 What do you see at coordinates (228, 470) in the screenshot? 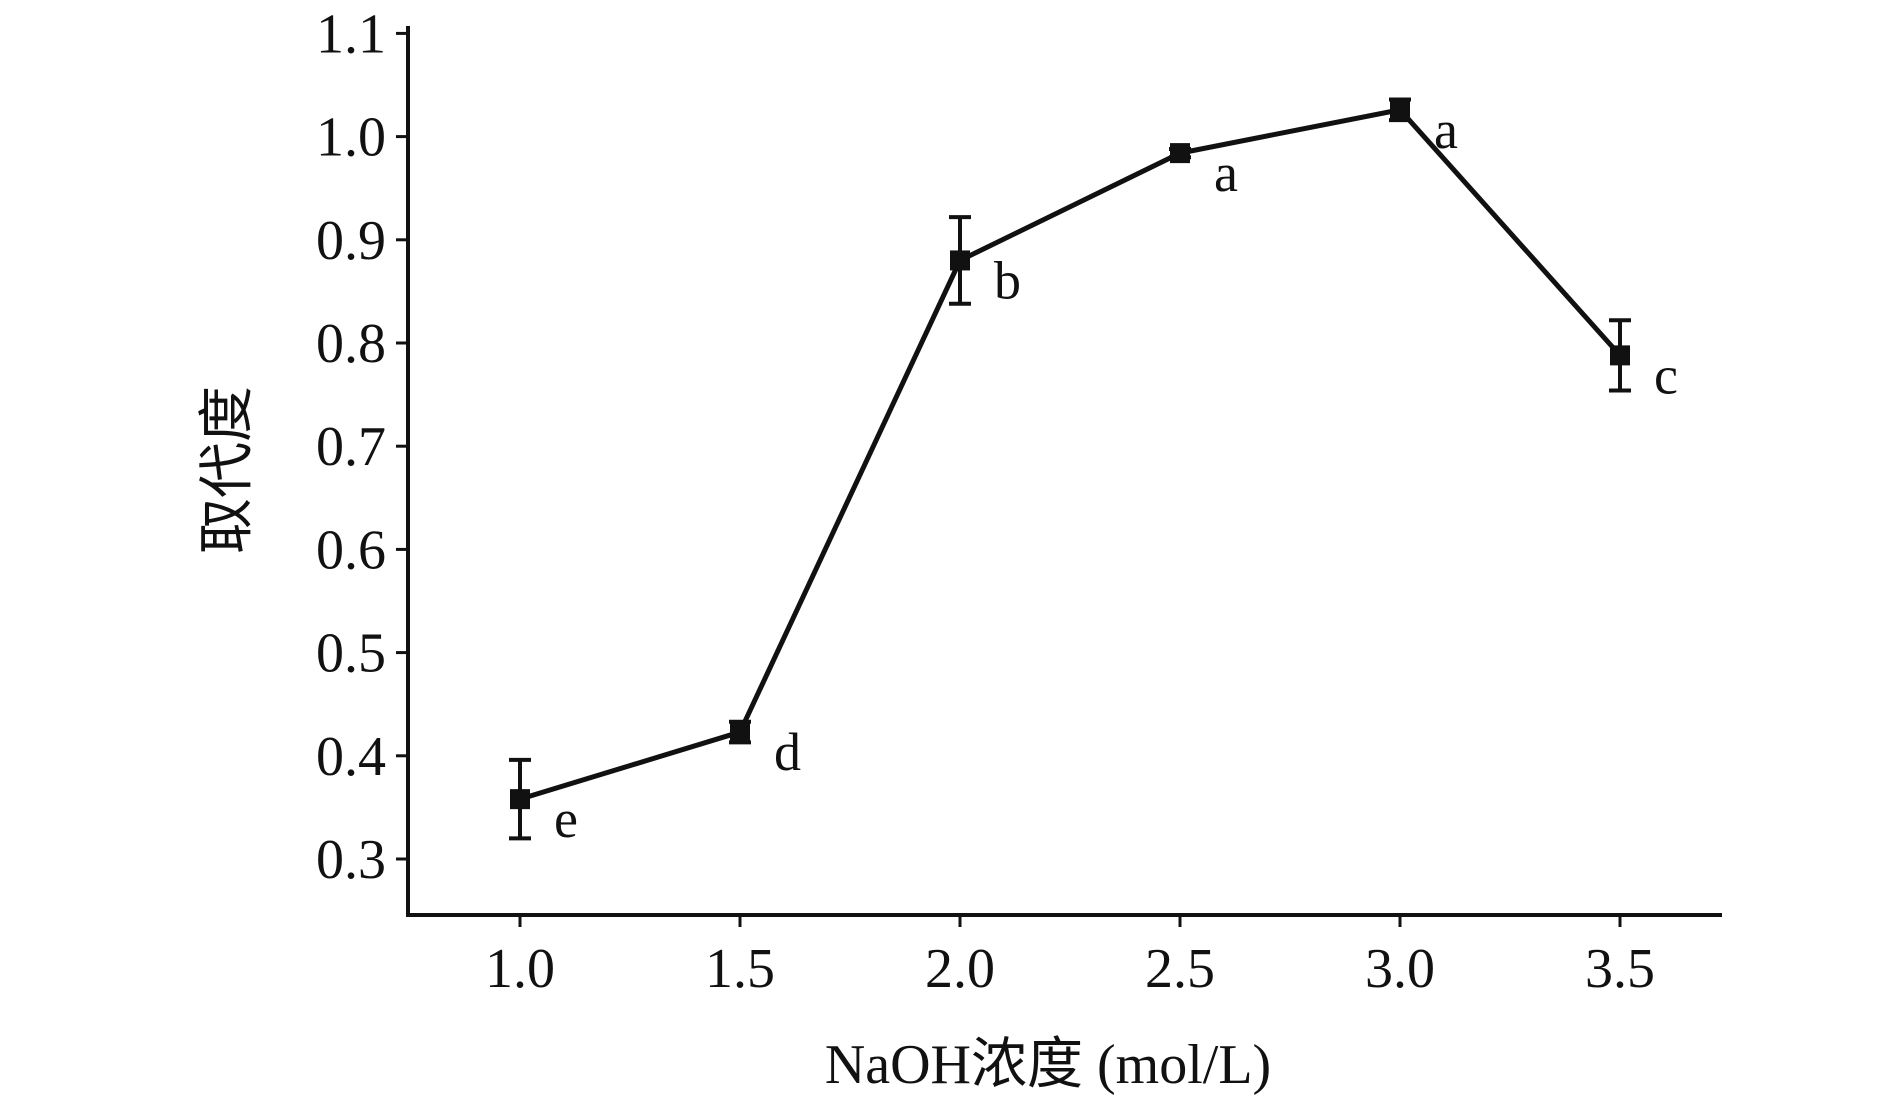
I see `y-axis-title: 取代度` at bounding box center [228, 470].